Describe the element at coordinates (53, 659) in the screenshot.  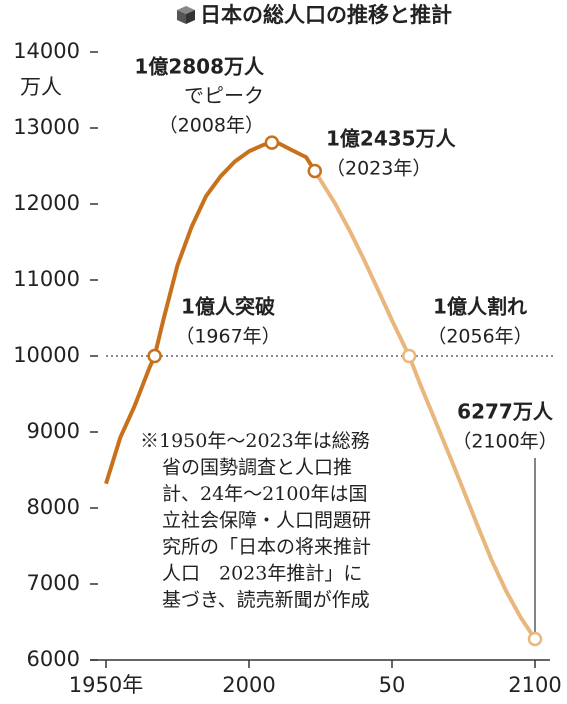
I see `y-tick-label: 6000` at that location.